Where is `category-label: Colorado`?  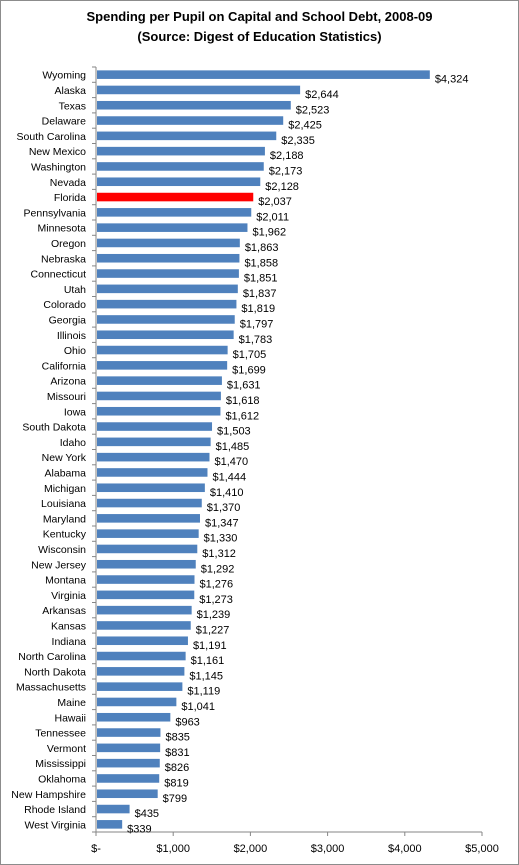 category-label: Colorado is located at coordinates (64, 305).